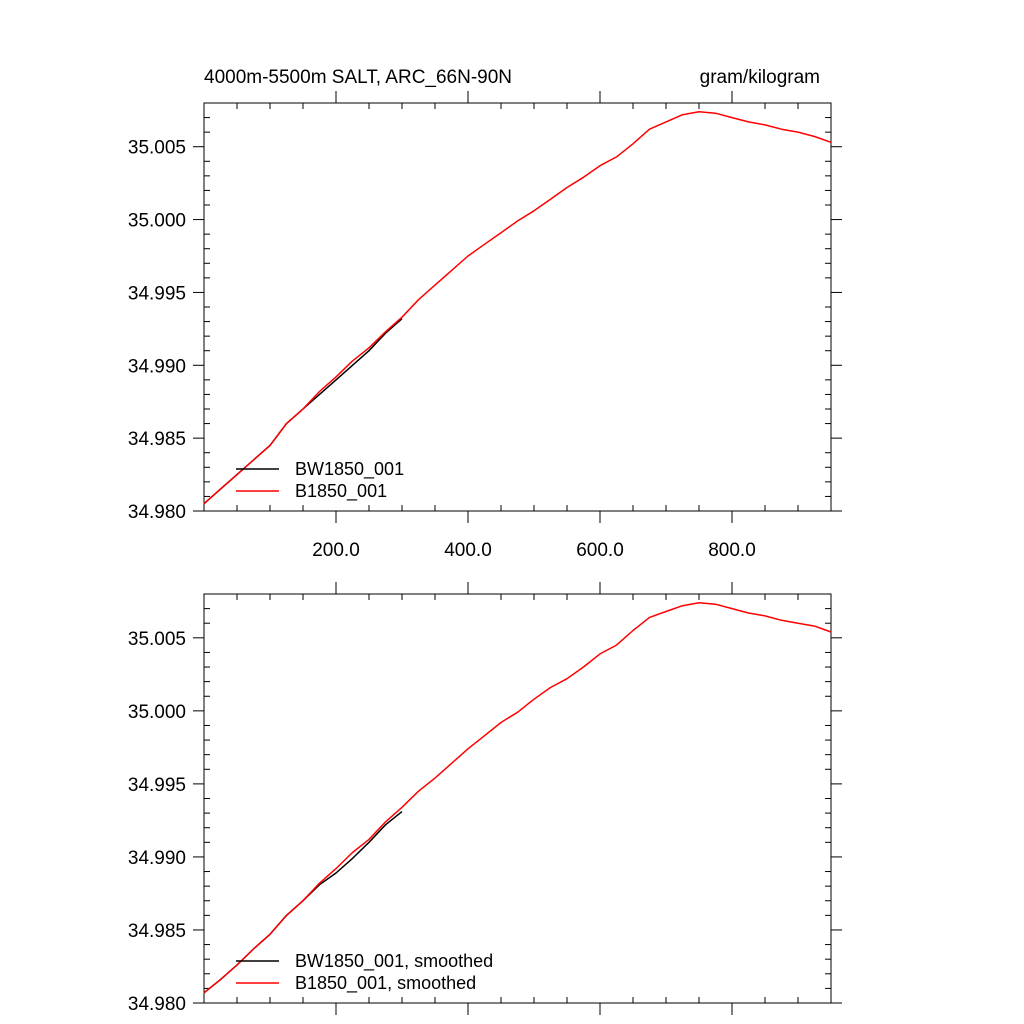 The height and width of the screenshot is (1024, 1024). I want to click on chart-title-right: gram/kilogram, so click(760, 77).